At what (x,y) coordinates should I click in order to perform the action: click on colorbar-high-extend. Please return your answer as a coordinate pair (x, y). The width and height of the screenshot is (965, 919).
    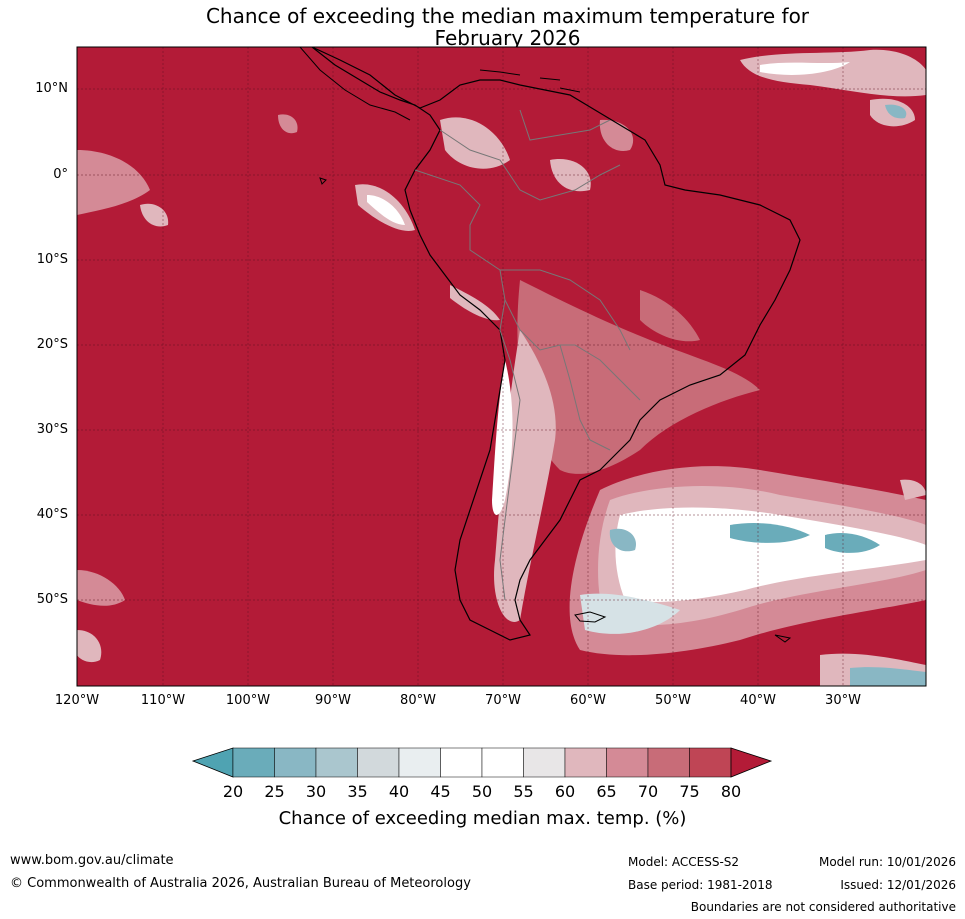
    Looking at the image, I should click on (751, 762).